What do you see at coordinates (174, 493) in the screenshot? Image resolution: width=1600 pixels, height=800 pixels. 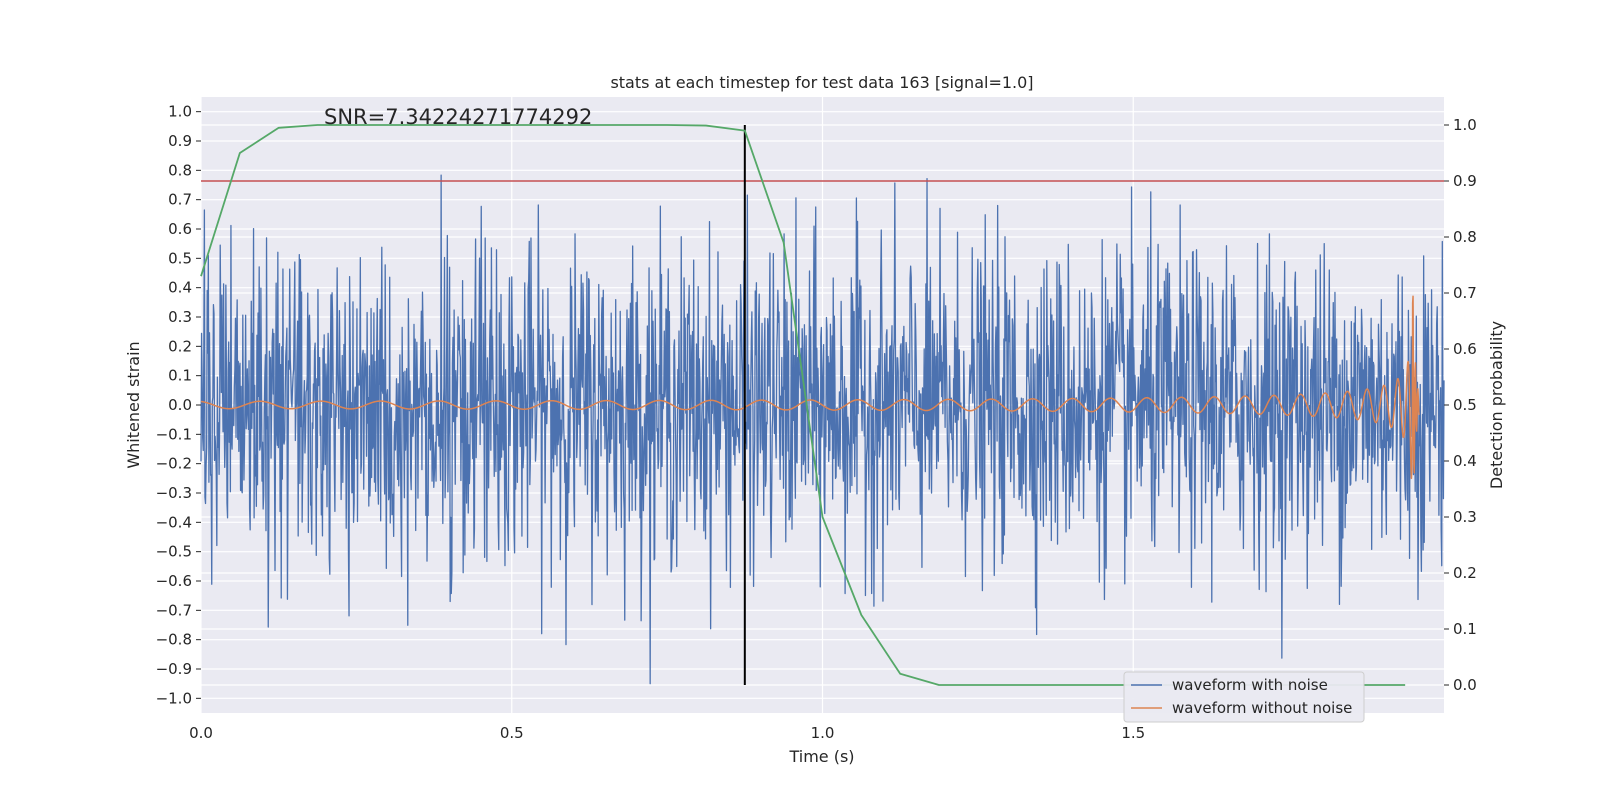 I see `y-left-tick-label: −0.3` at bounding box center [174, 493].